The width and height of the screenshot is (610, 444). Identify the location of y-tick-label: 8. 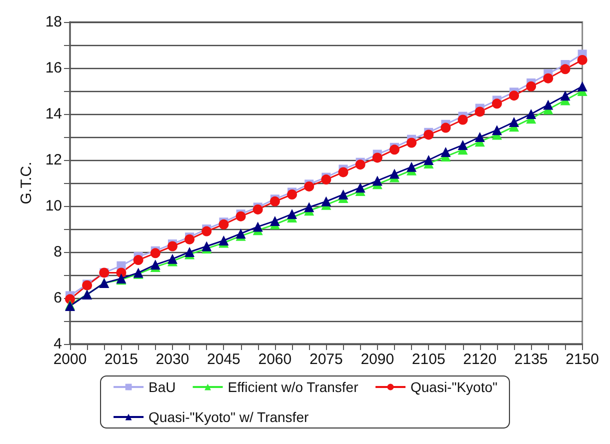
(58, 252).